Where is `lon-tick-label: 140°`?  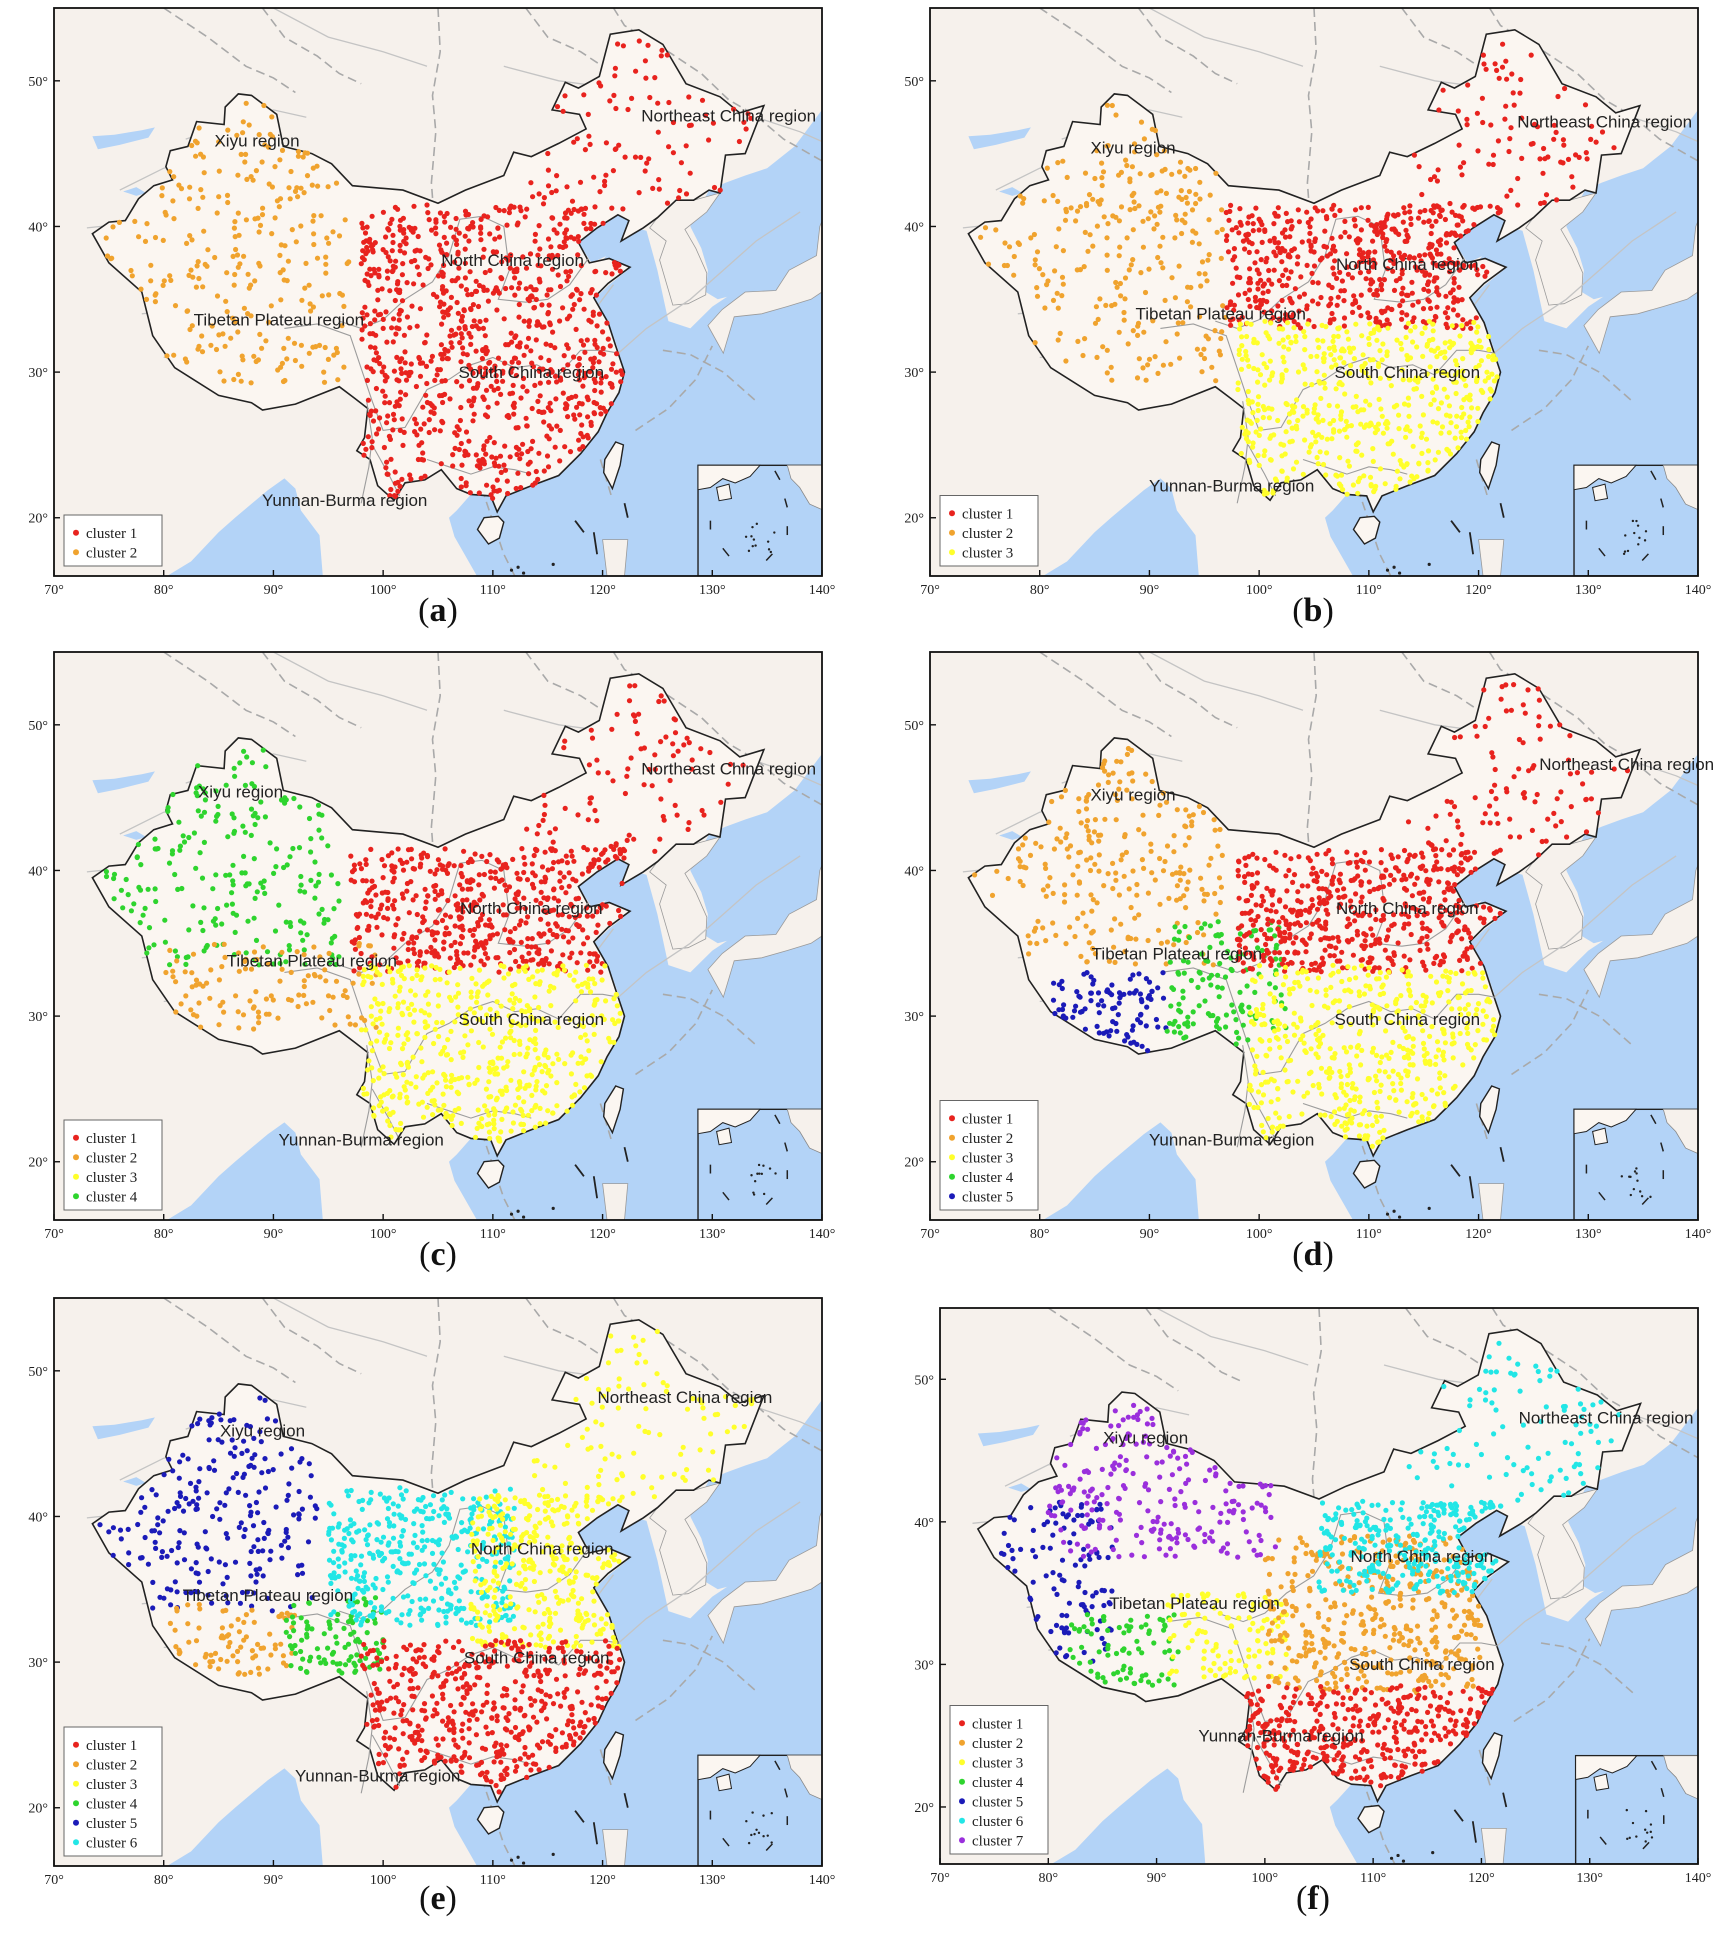 lon-tick-label: 140° is located at coordinates (822, 1234).